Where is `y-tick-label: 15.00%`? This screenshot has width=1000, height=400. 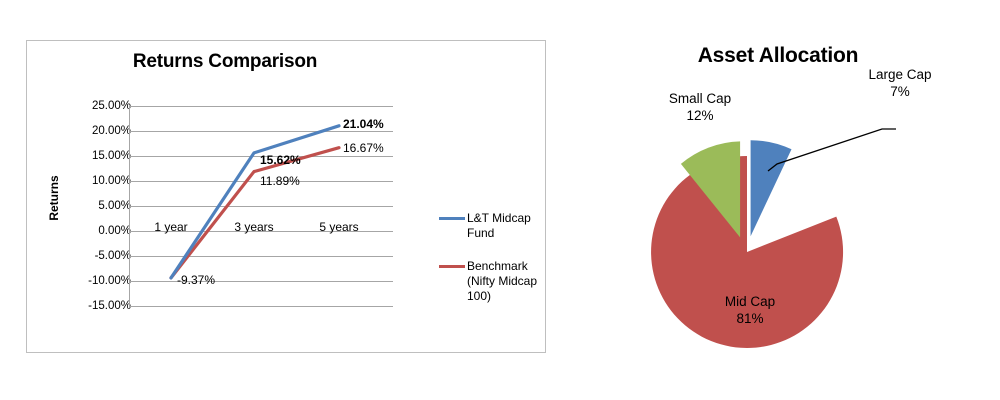
y-tick-label: 15.00% is located at coordinates (111, 156).